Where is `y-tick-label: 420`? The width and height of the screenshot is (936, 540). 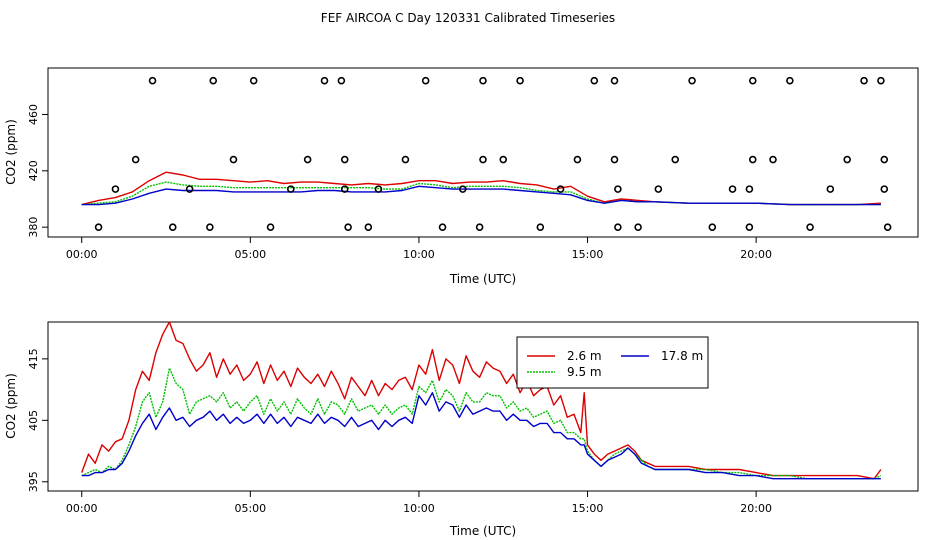
y-tick-label: 420 is located at coordinates (33, 170).